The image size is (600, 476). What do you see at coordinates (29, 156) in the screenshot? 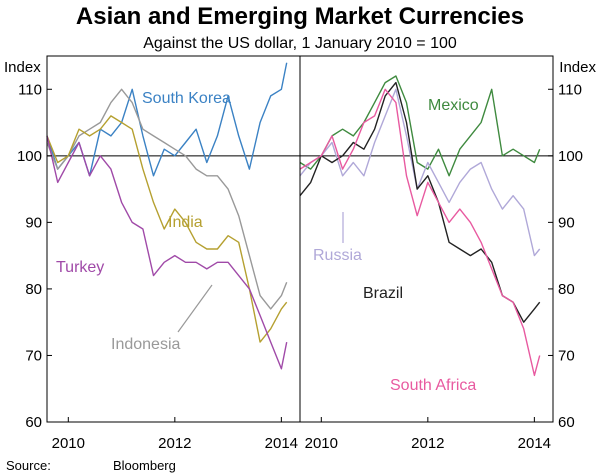
I see `y-tick-label-left: 100` at bounding box center [29, 156].